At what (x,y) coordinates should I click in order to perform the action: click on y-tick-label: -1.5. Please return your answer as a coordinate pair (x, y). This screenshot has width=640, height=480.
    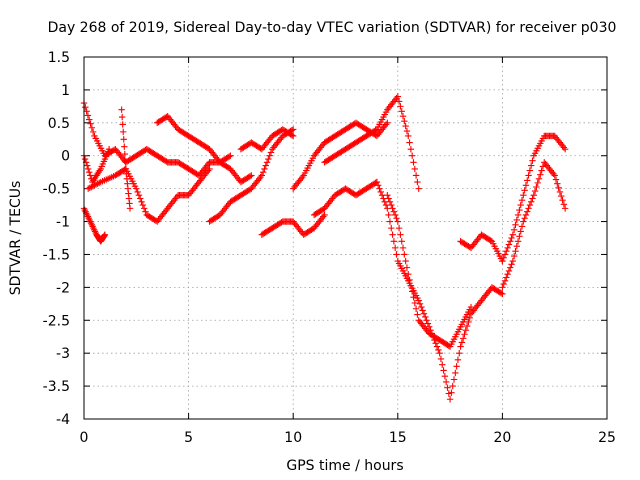
    Looking at the image, I should click on (56, 255).